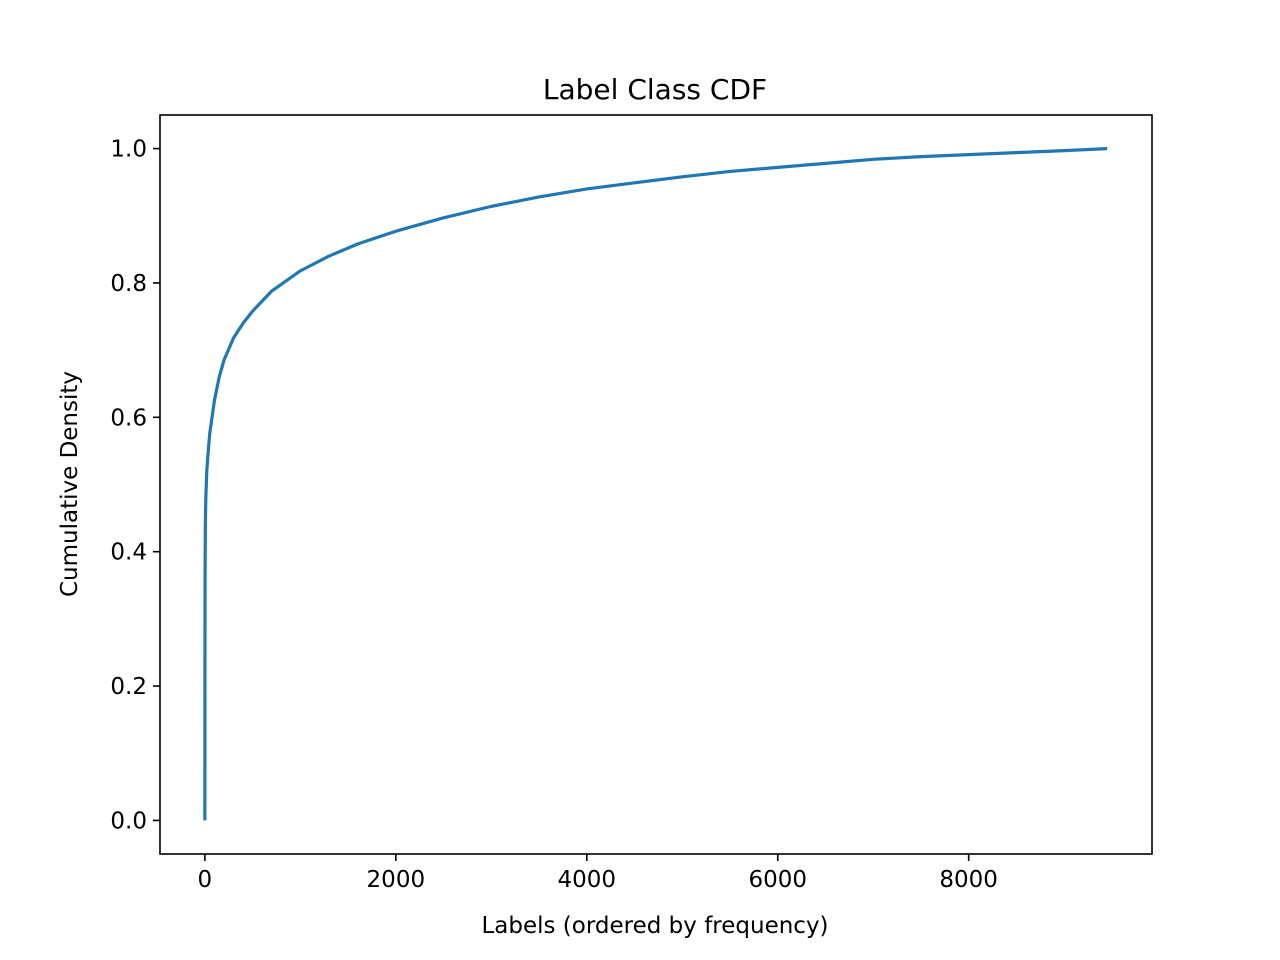 This screenshot has height=960, width=1280. What do you see at coordinates (654, 926) in the screenshot?
I see `x-axis-label: Labels (ordered by frequency)` at bounding box center [654, 926].